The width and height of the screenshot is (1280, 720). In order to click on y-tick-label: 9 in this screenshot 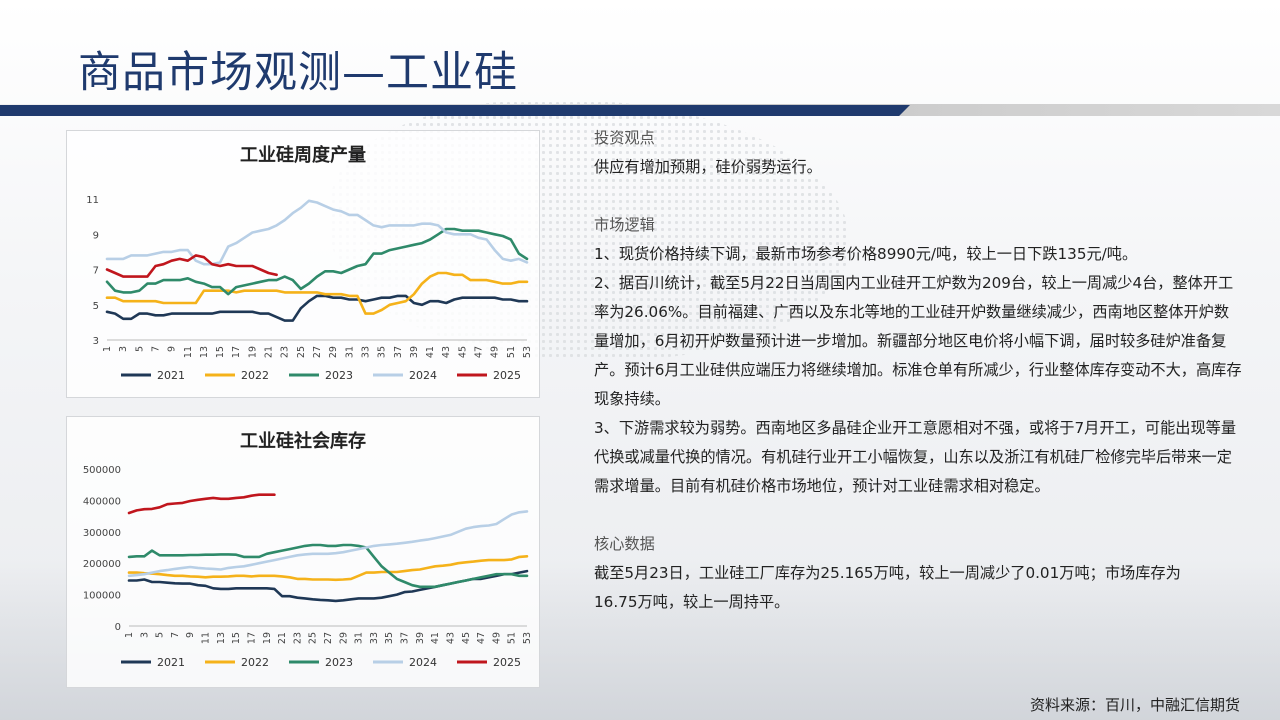, I will do `click(96, 235)`.